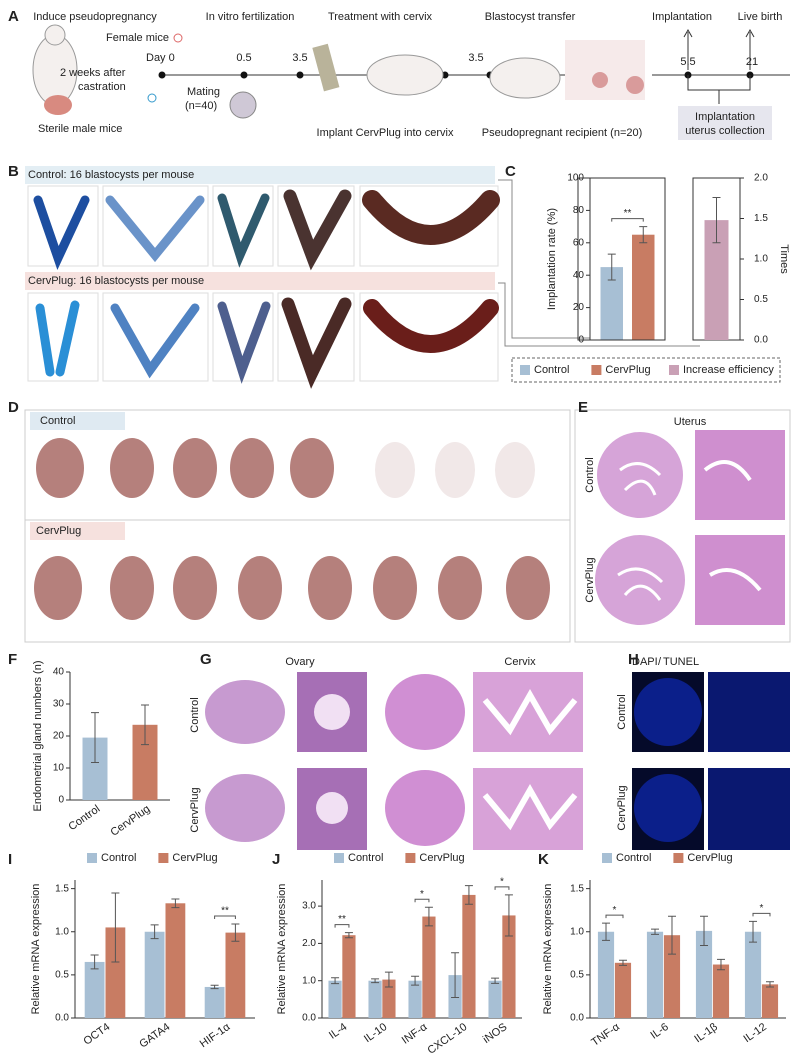 The height and width of the screenshot is (1063, 796). What do you see at coordinates (562, 133) in the screenshot?
I see `label: Pseudopregnant recipient (n=20)` at bounding box center [562, 133].